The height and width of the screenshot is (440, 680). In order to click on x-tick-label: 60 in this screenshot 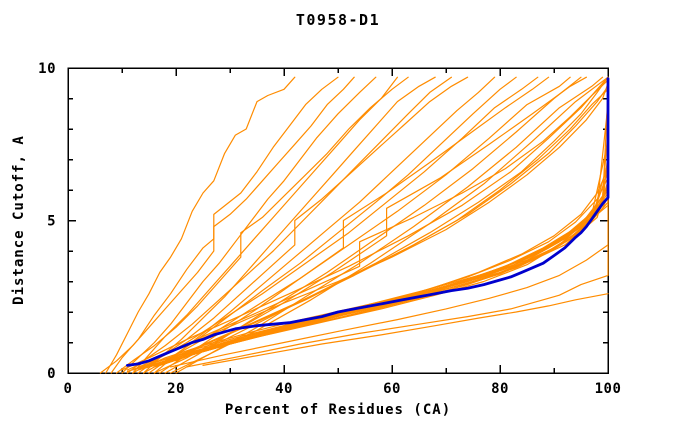, I will do `click(392, 389)`.